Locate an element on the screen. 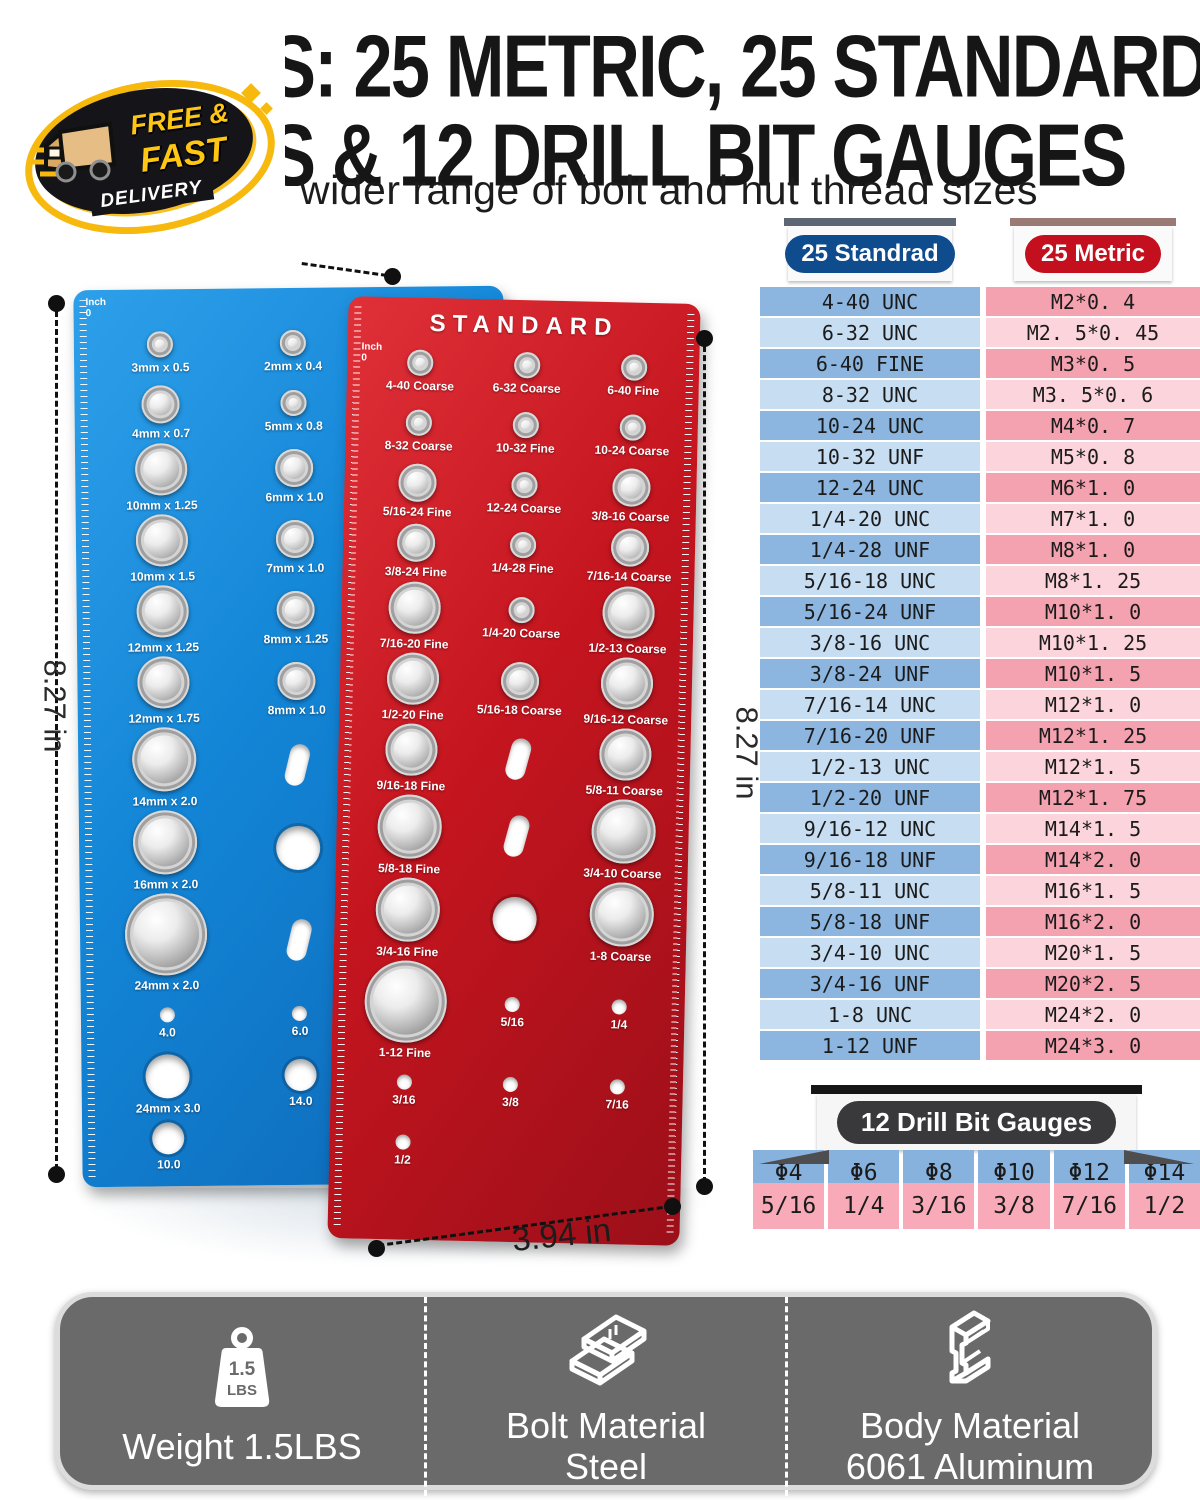  plate-cell: 5/16-18 Coarse is located at coordinates (520, 690).